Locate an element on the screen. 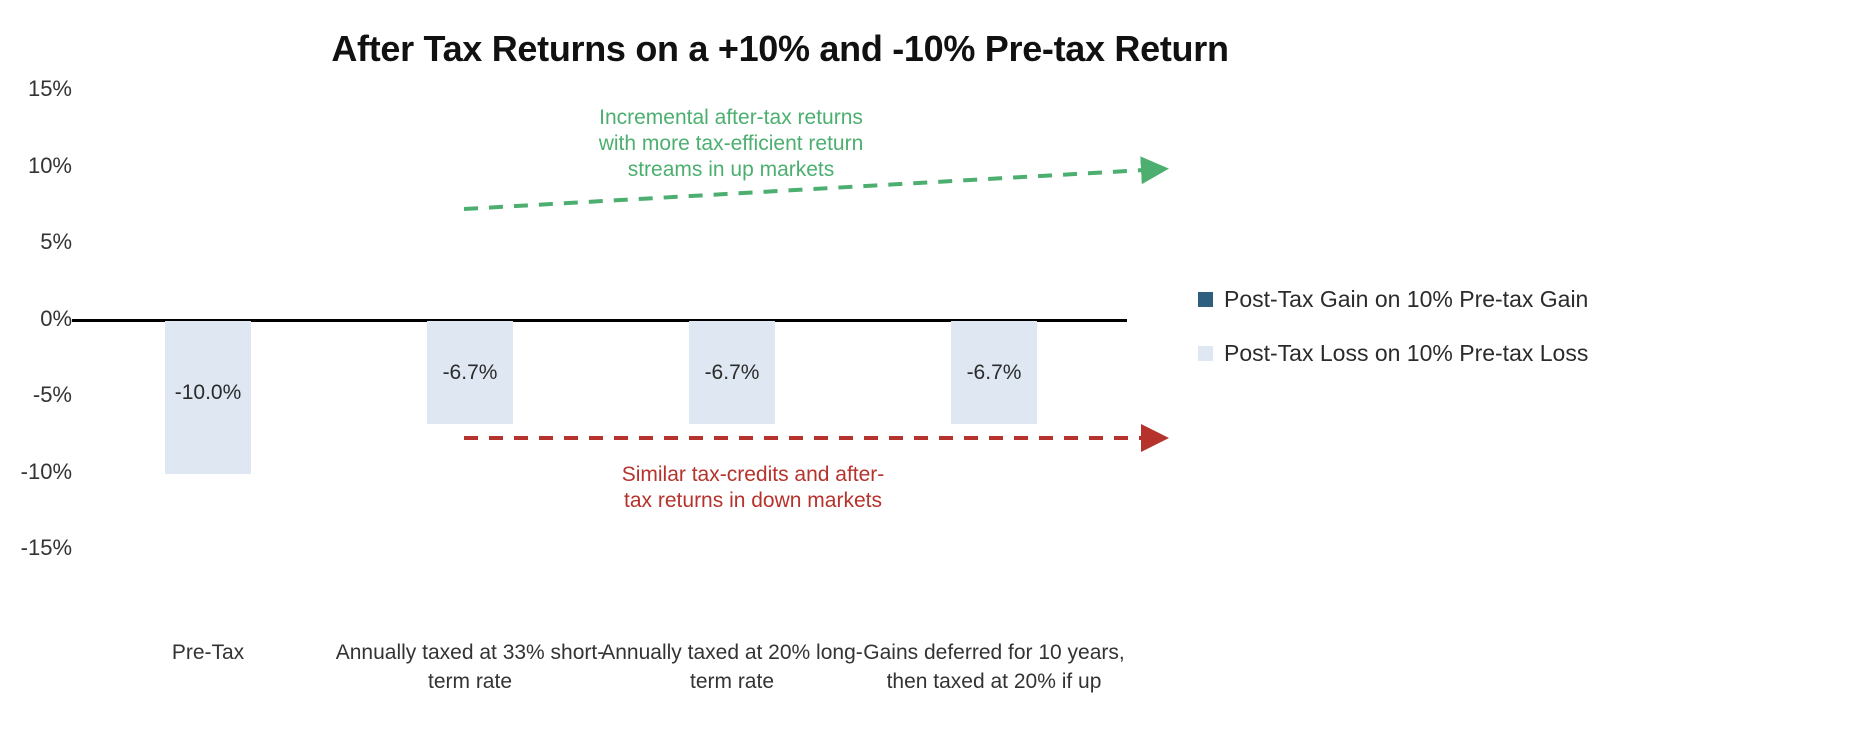  bar-loss-deferred: -6.7% is located at coordinates (994, 372).